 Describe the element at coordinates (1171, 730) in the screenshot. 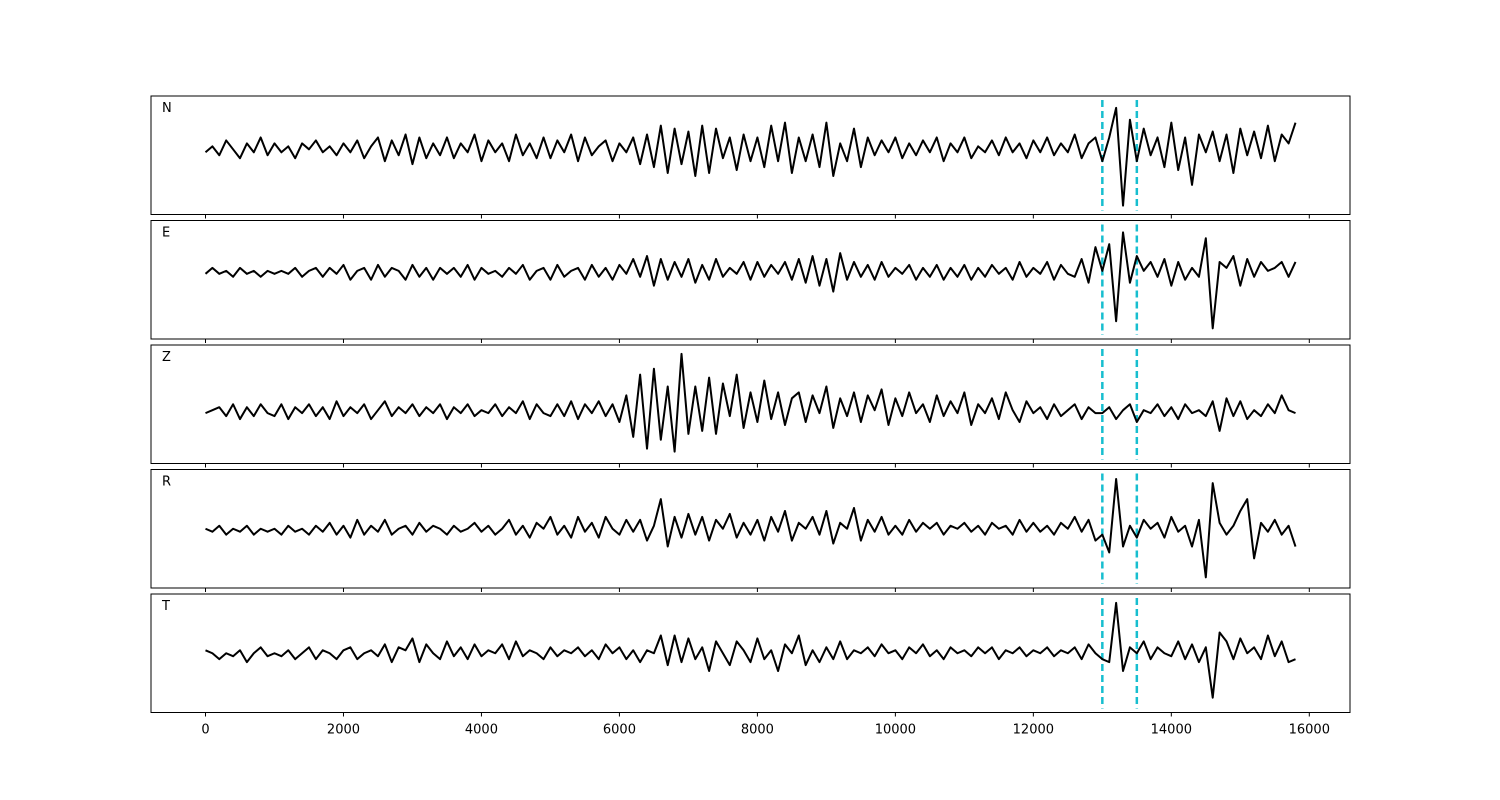

I see `x-tick-label: 14000` at that location.